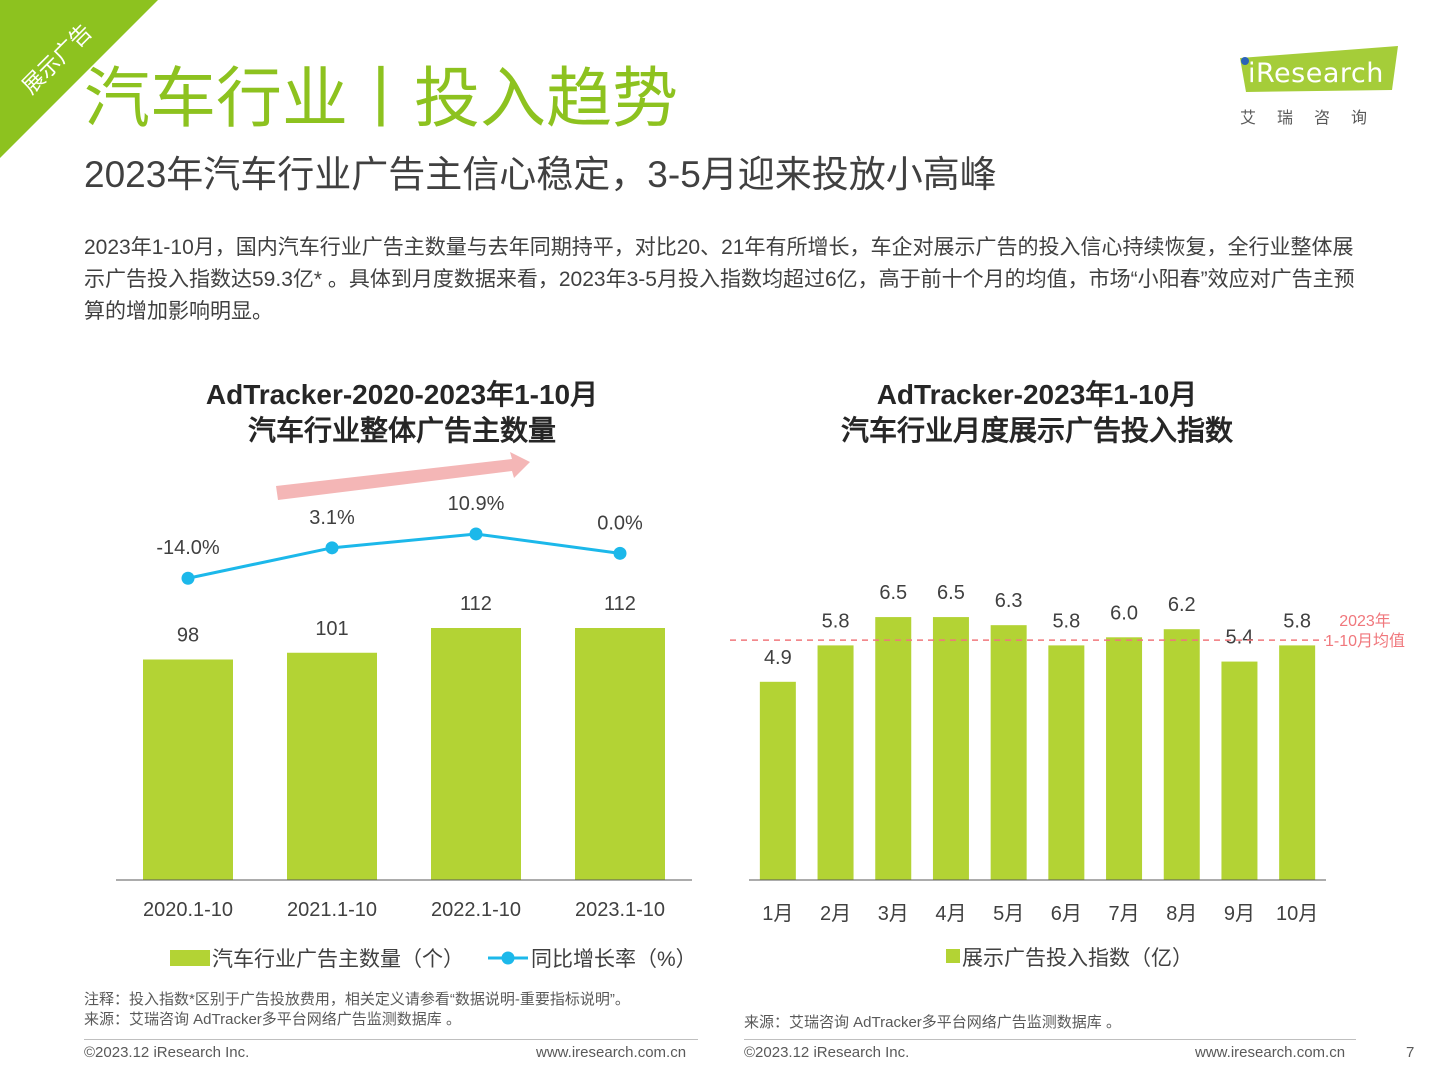  Describe the element at coordinates (1124, 613) in the screenshot. I see `bar-value-label: 6.0` at that location.